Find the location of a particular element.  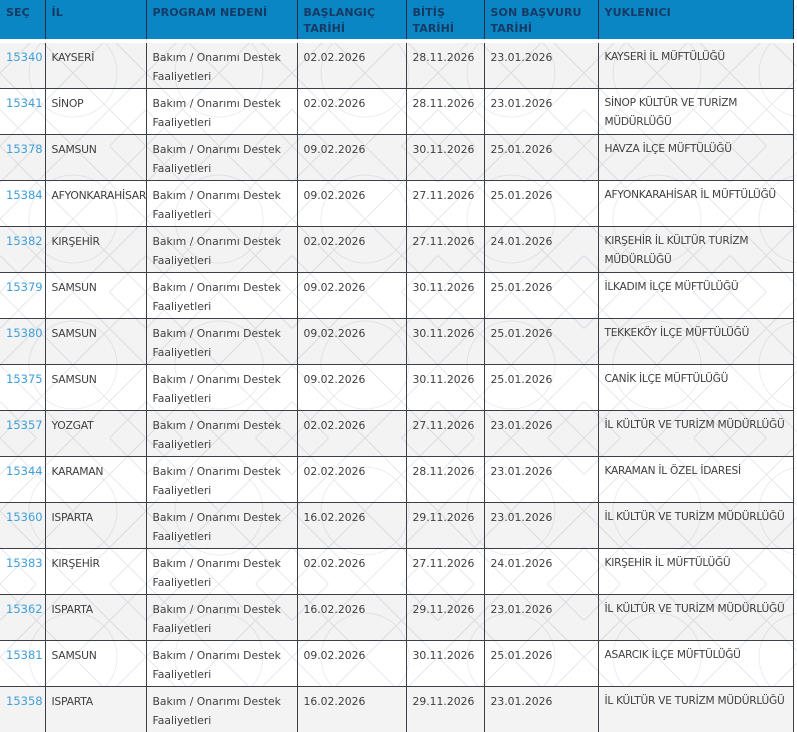

program-id-link: 15381 is located at coordinates (24, 655).